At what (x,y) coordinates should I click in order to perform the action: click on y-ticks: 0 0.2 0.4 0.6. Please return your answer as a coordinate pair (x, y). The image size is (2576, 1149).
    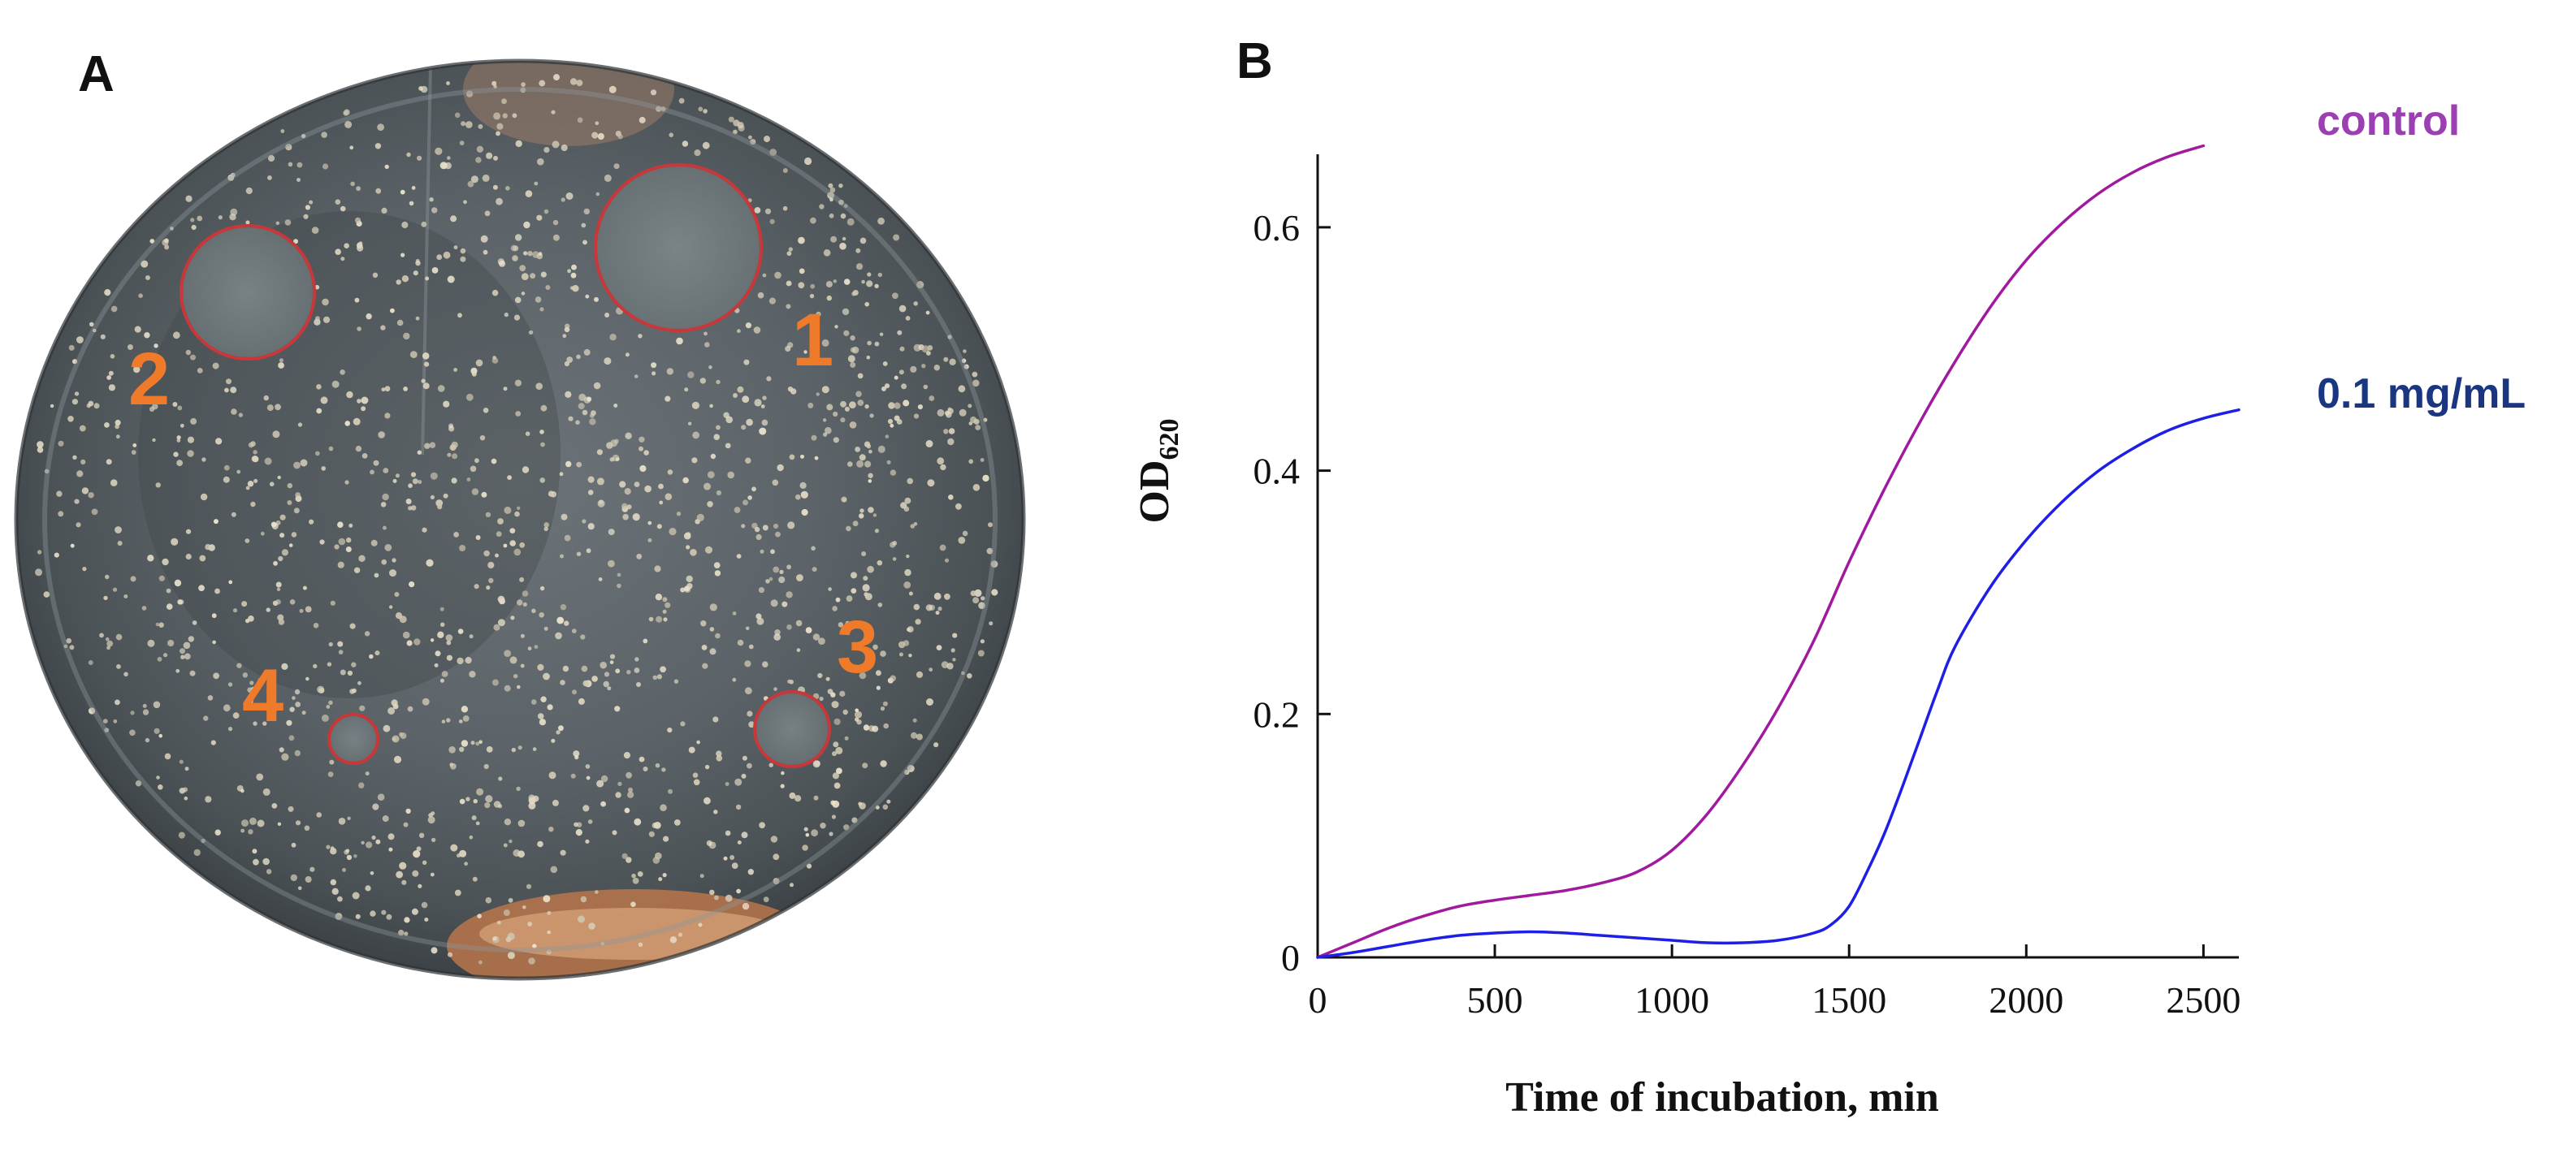
    Looking at the image, I should click on (1292, 592).